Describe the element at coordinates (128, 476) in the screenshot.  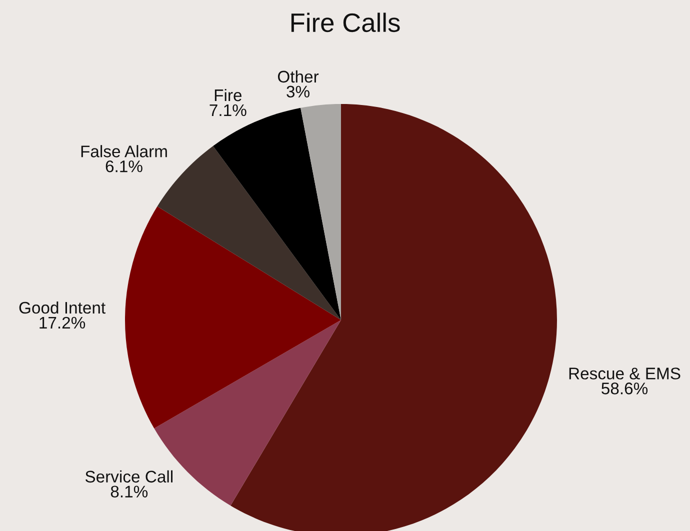
I see `slice-label: Service Call` at that location.